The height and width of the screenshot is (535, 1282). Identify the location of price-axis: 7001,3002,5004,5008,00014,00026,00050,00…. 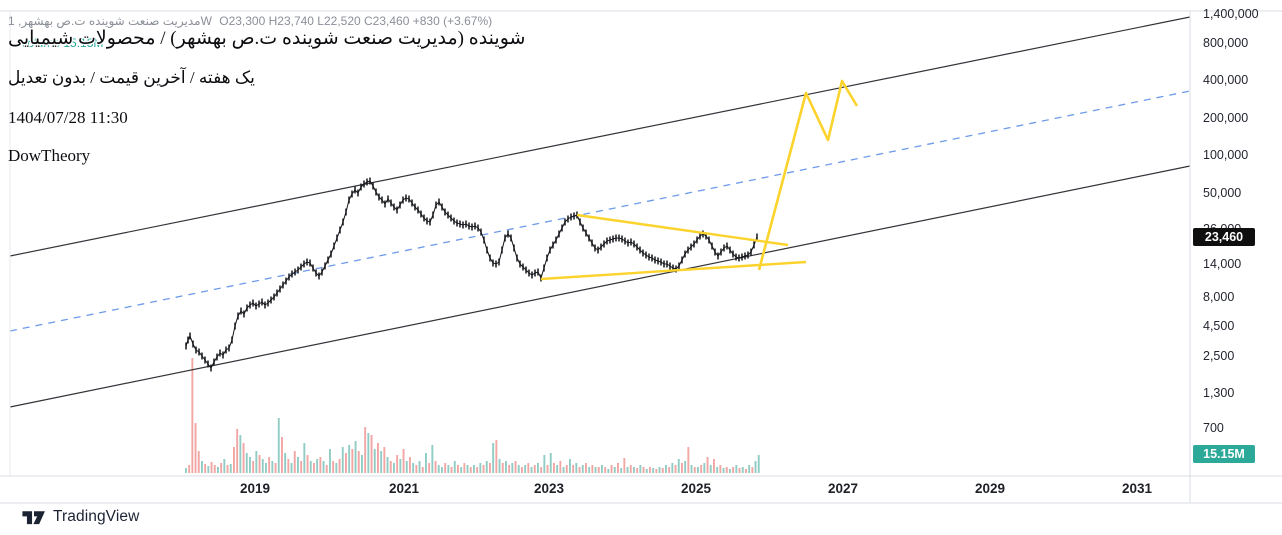
(1236, 241).